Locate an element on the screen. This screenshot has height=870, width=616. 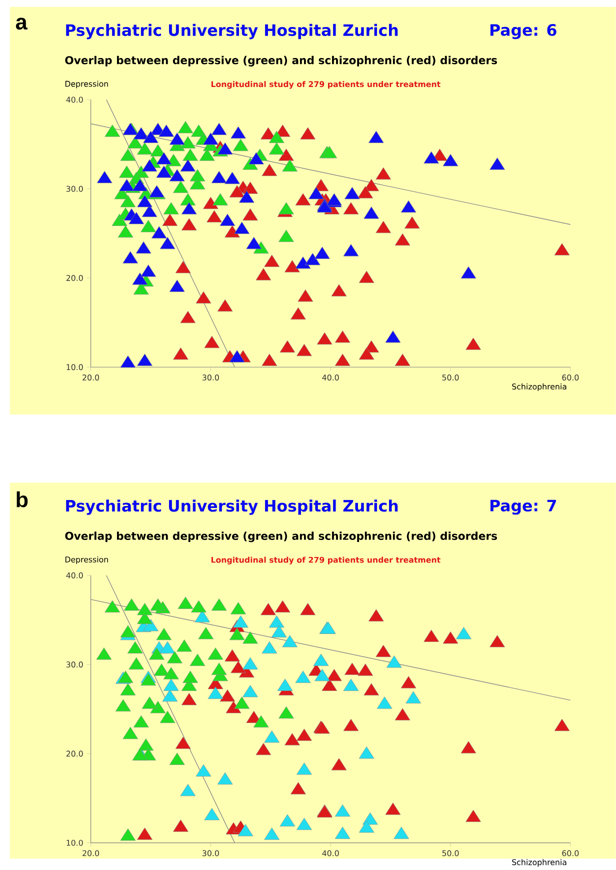
text: a is located at coordinates (22, 24).